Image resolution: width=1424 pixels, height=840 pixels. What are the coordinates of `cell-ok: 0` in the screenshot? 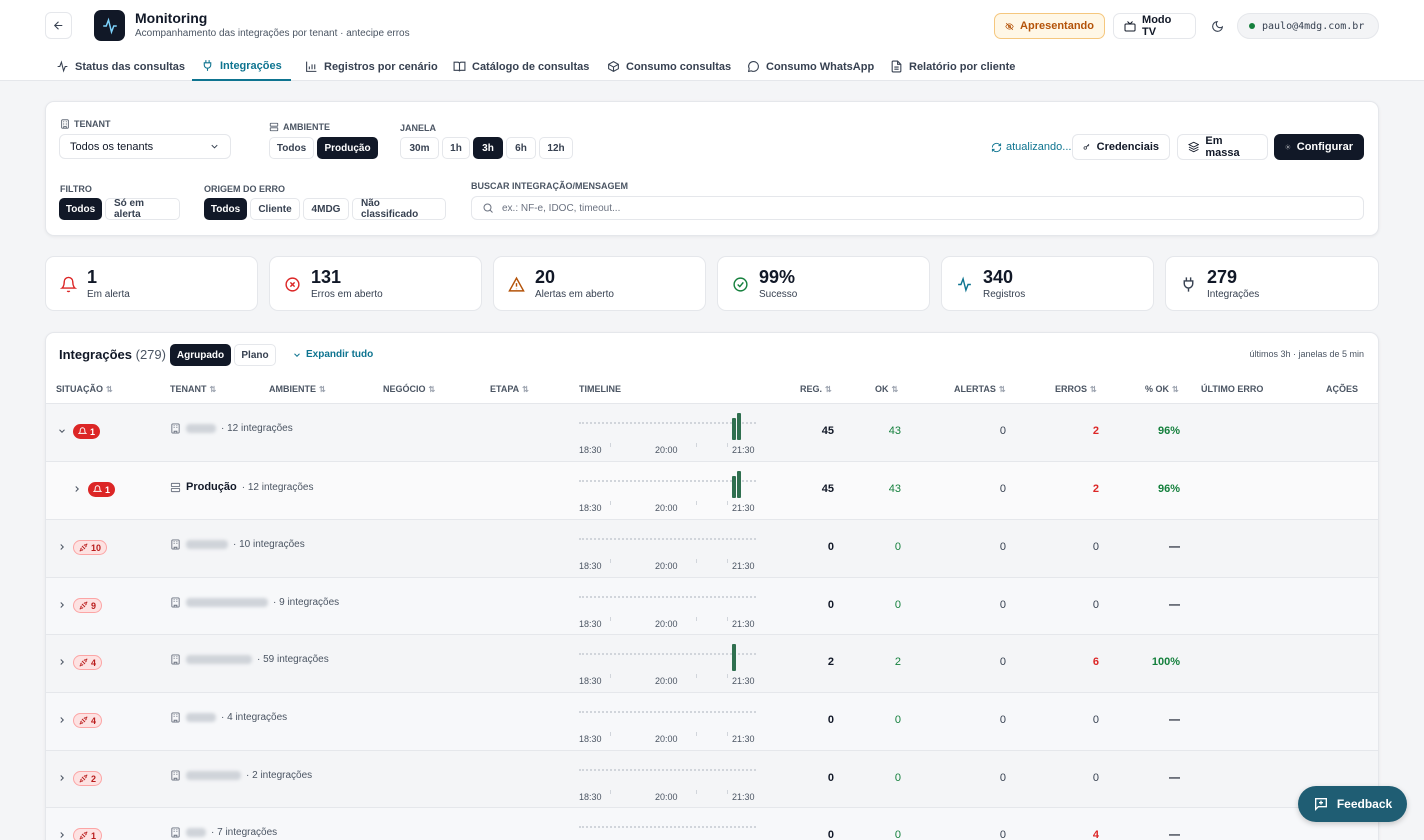 It's located at (897, 605).